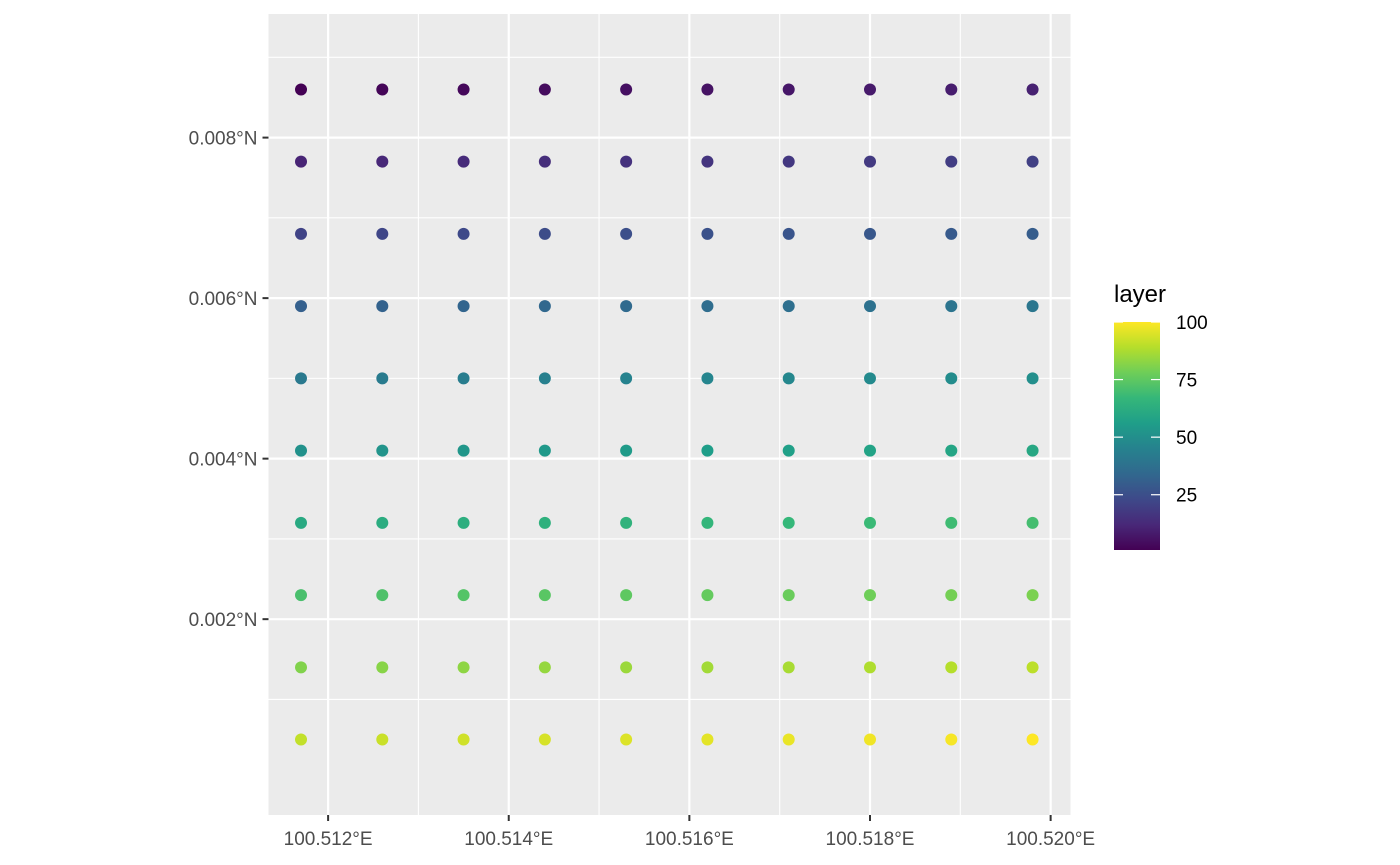 This screenshot has width=1400, height=865. What do you see at coordinates (870, 839) in the screenshot?
I see `x-tick-label: 100.518°E` at bounding box center [870, 839].